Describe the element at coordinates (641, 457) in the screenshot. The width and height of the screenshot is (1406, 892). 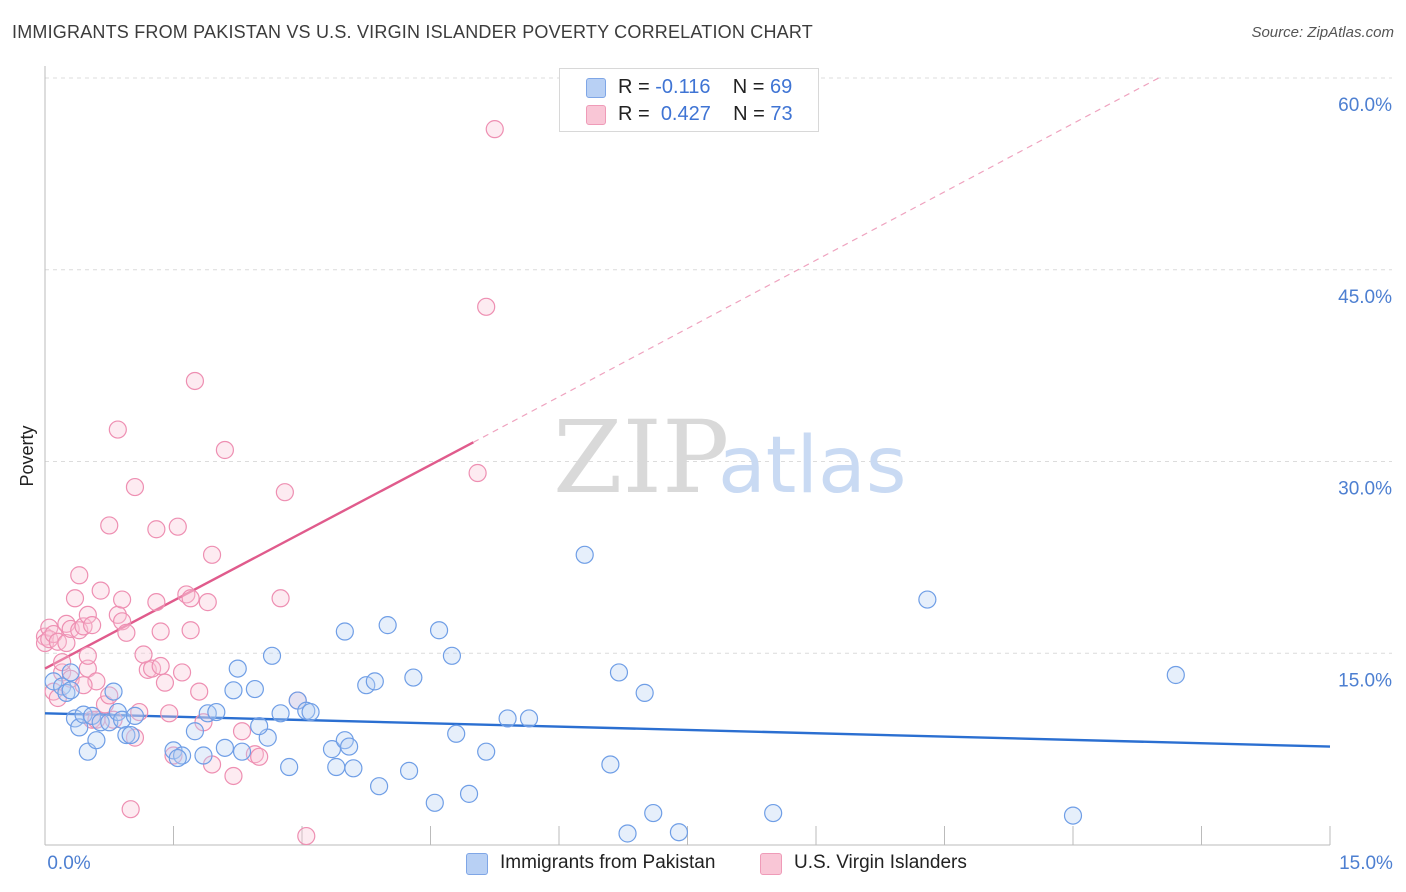
I see `watermark-zip: ZIP` at that location.